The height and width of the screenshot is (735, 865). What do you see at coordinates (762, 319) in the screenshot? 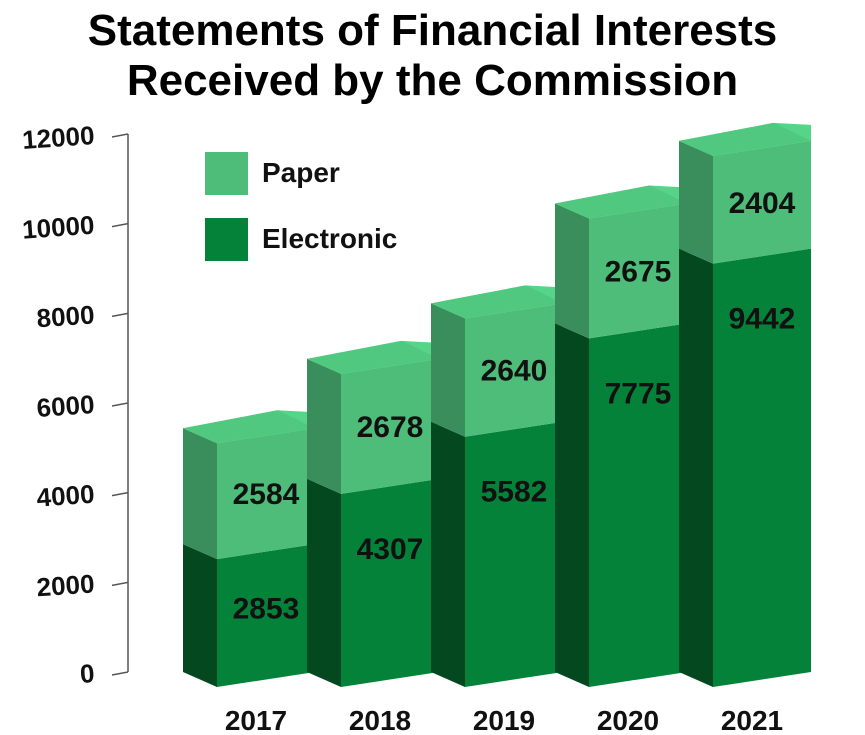
I see `electronic-data-label: 9442` at bounding box center [762, 319].